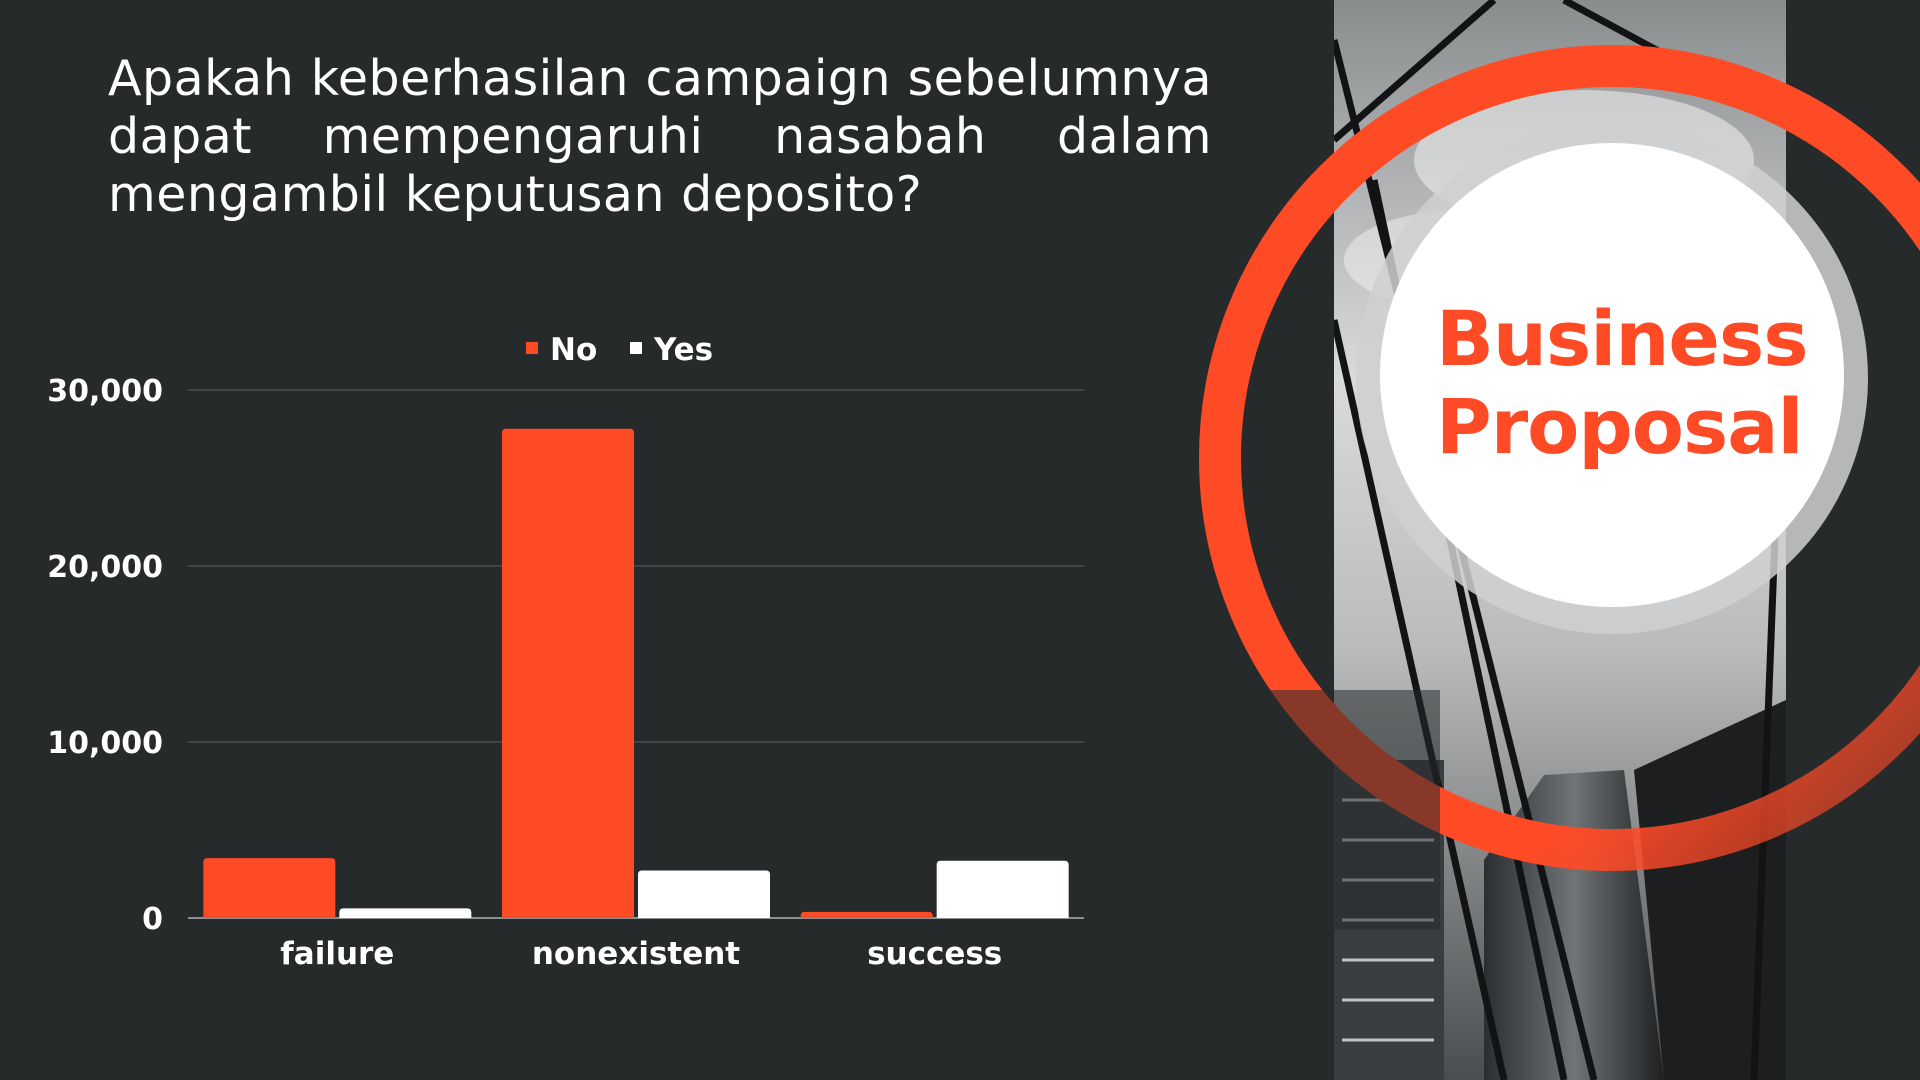 Image resolution: width=1920 pixels, height=1080 pixels. Describe the element at coordinates (1622, 338) in the screenshot. I see `title-line-1: Business` at that location.